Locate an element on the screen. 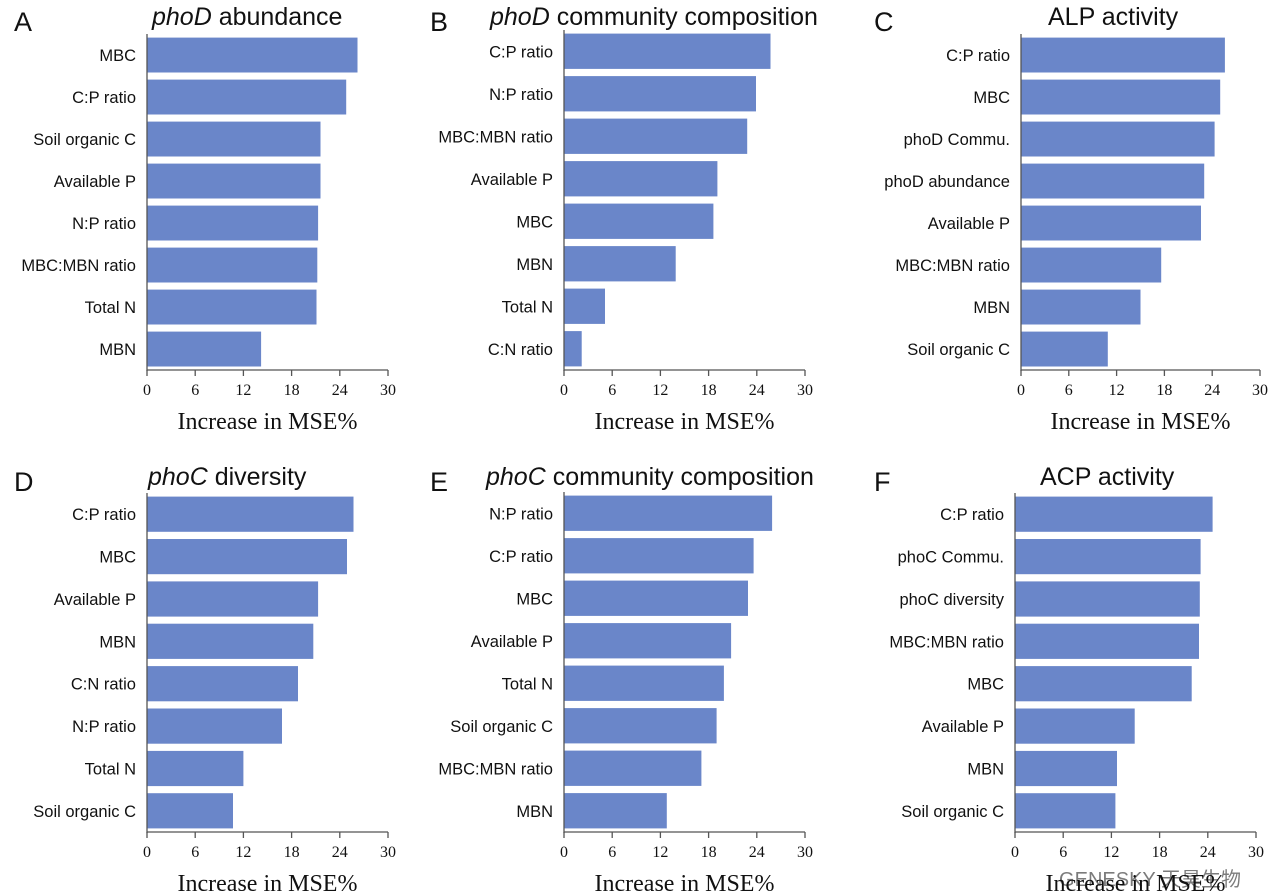 Image resolution: width=1269 pixels, height=896 pixels. panel-e-tick-label: 0 is located at coordinates (564, 852).